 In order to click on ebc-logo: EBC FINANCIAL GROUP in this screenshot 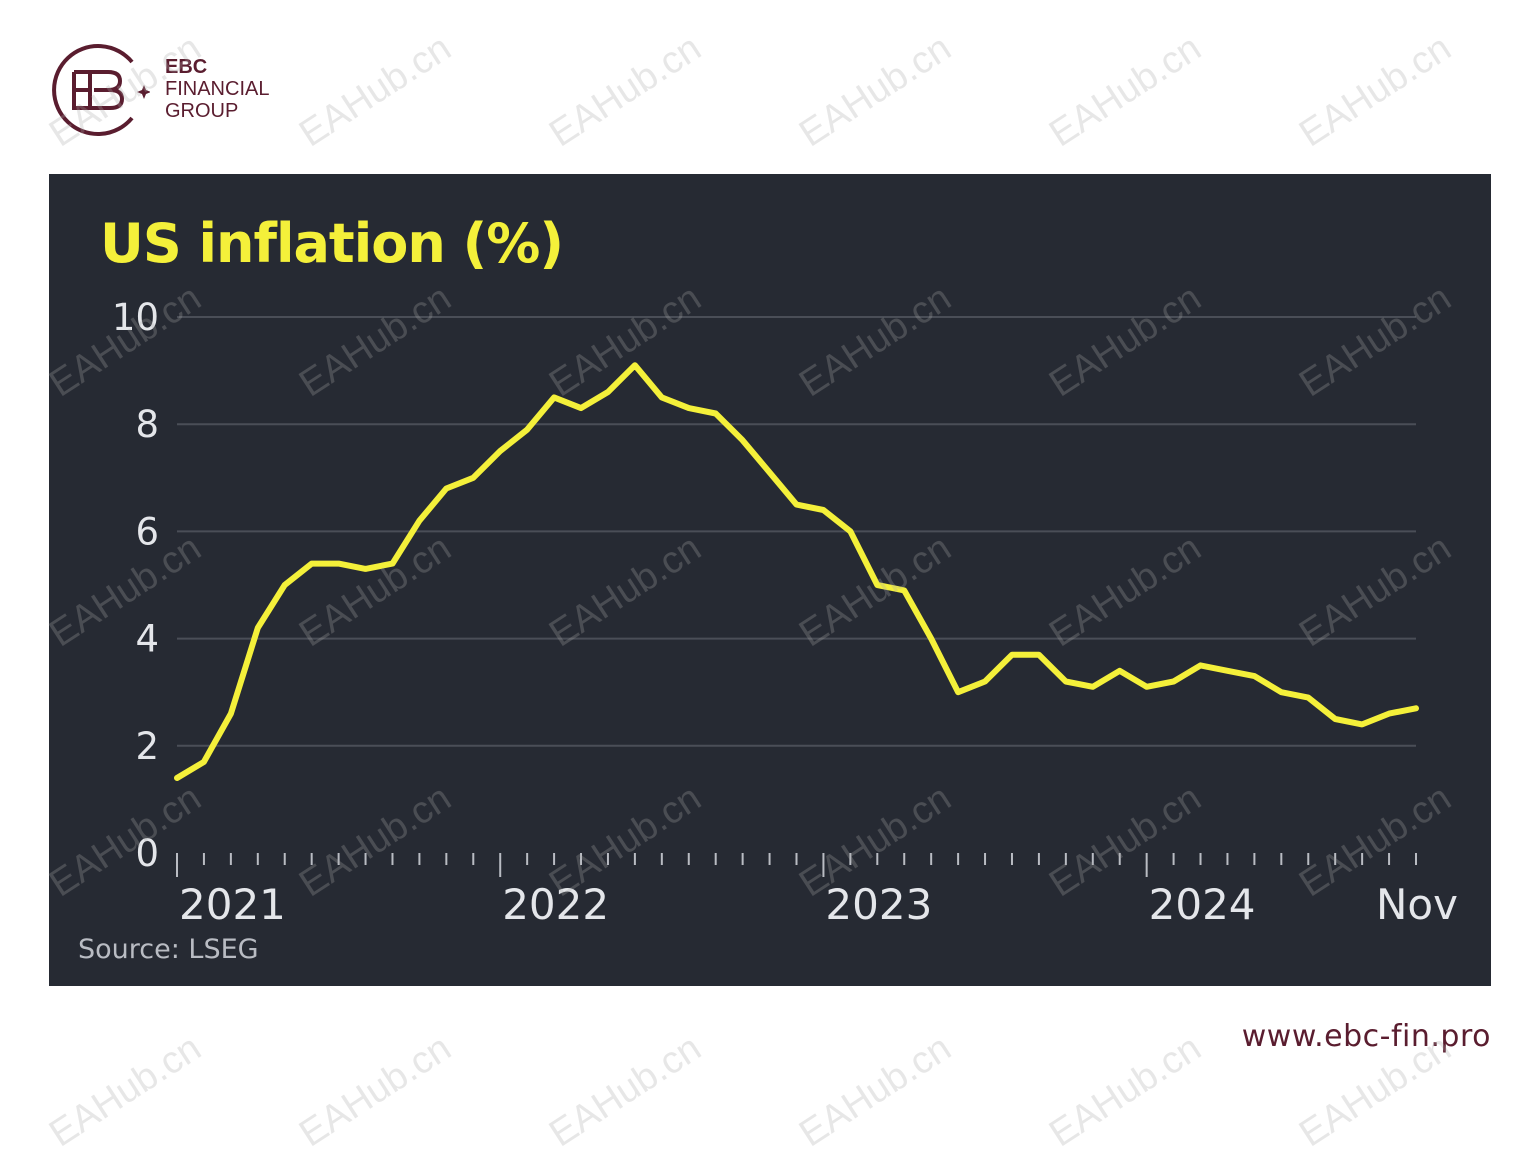, I will do `click(170, 90)`.